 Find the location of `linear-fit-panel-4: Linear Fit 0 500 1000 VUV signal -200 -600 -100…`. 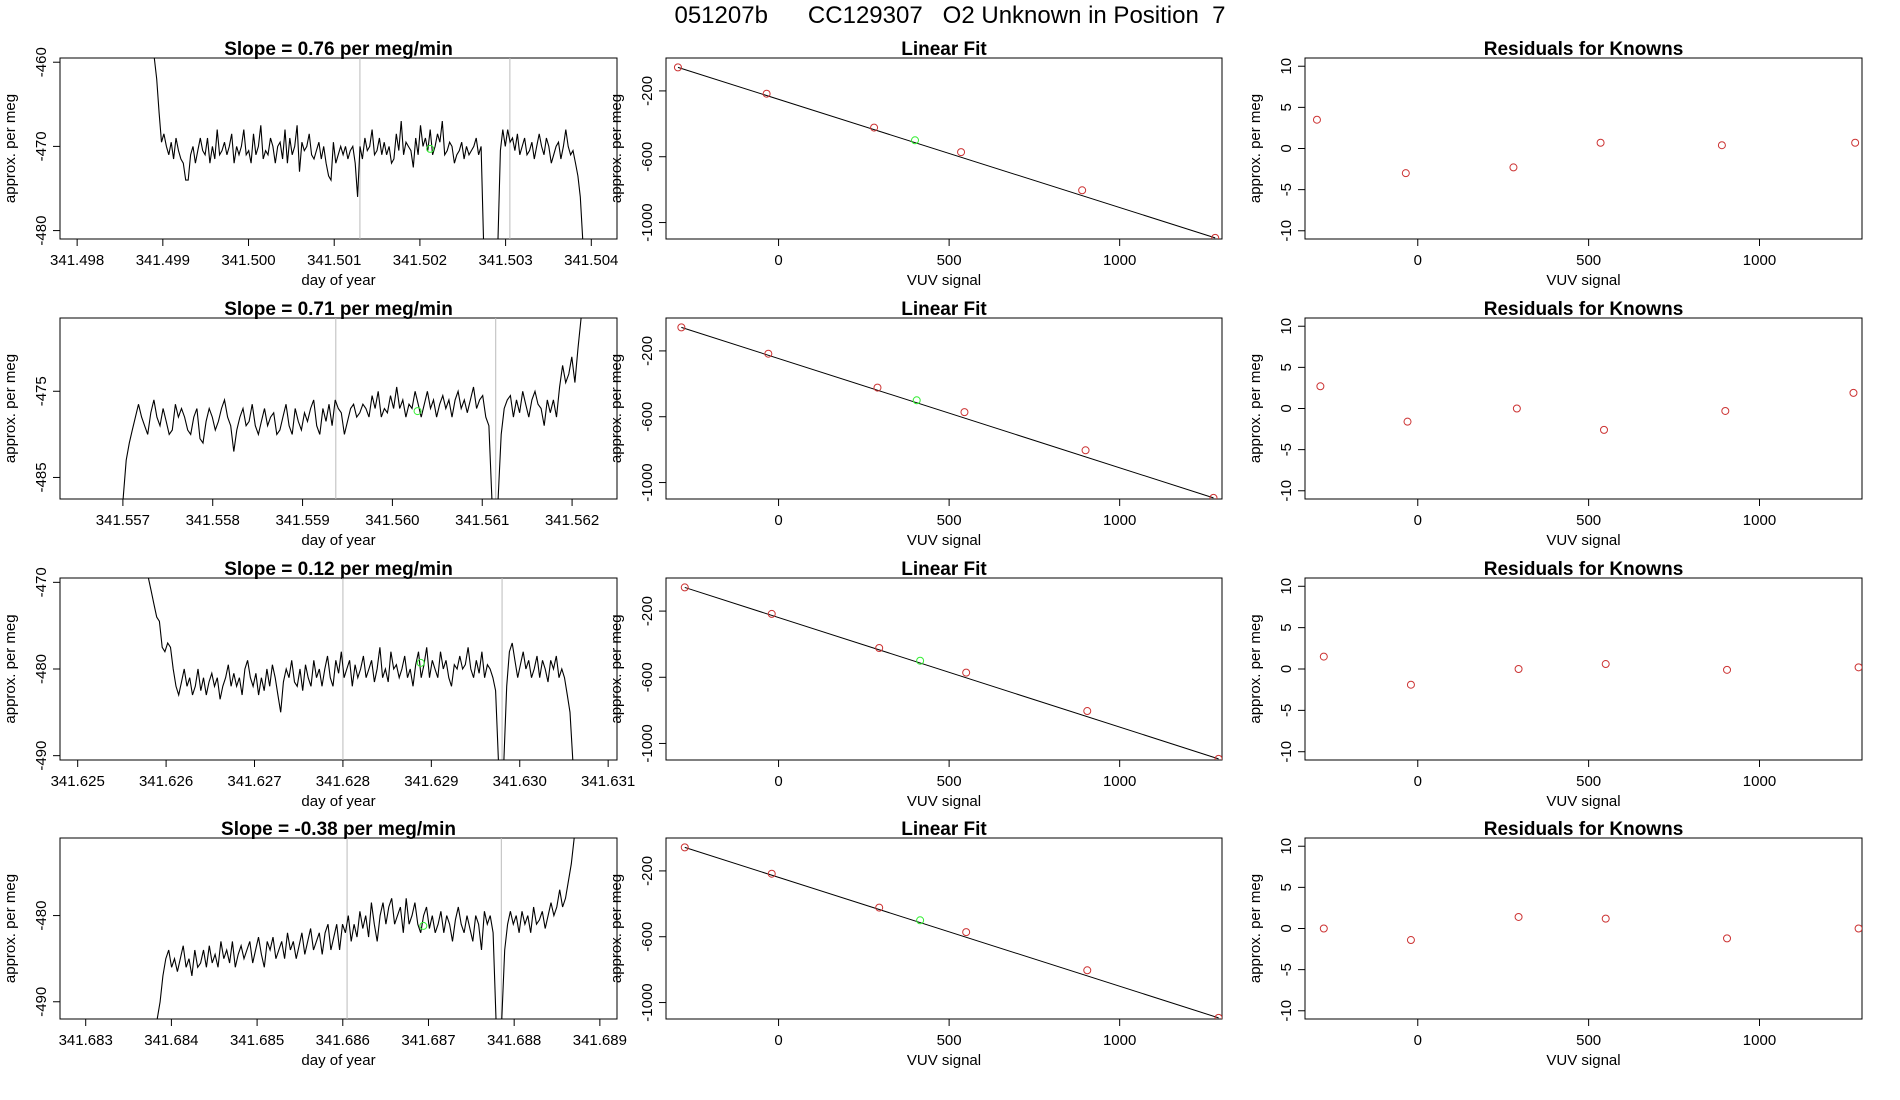

linear-fit-panel-4: Linear Fit 0 500 1000 VUV signal -200 -600 -100… is located at coordinates (915, 944).